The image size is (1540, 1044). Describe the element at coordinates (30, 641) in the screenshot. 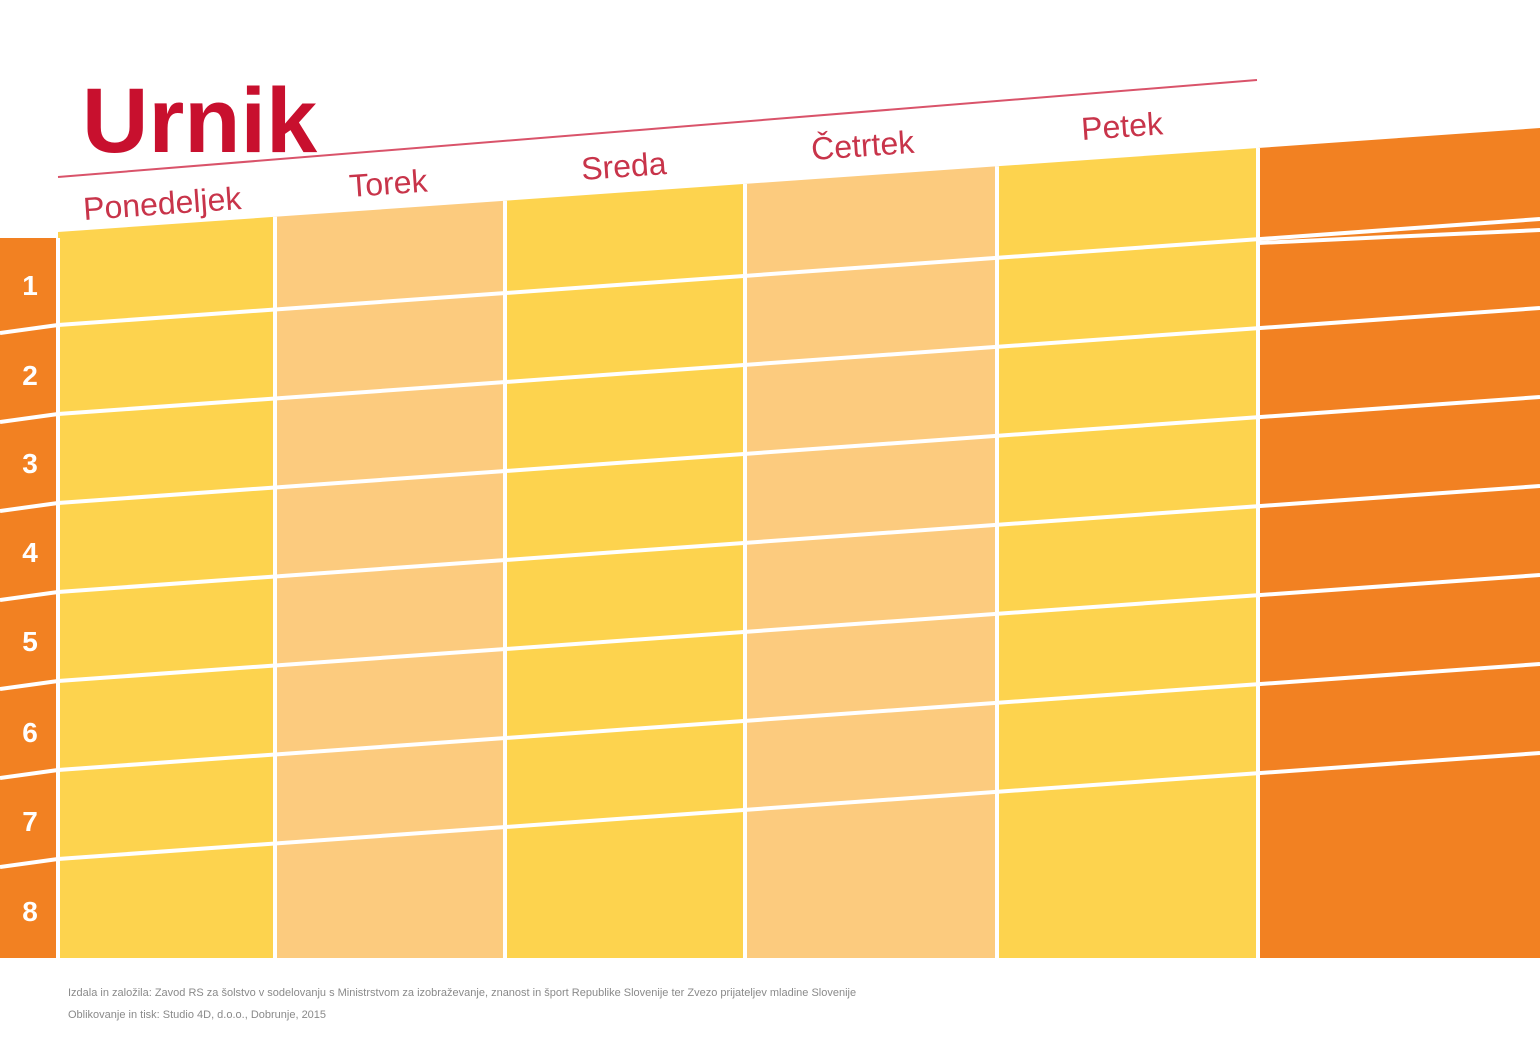

I see `period-number-5: 5` at that location.